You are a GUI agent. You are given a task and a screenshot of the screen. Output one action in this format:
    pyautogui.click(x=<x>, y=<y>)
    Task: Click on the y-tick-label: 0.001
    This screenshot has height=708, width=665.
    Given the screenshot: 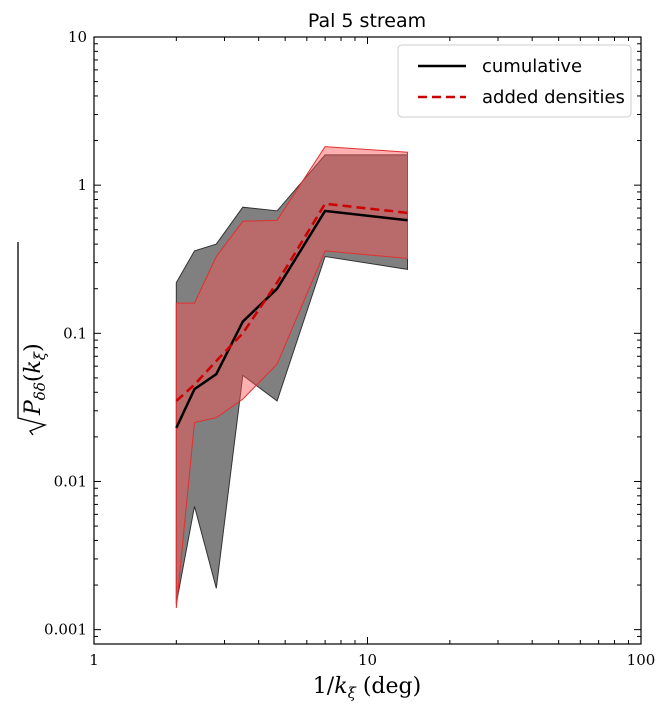 What is the action you would take?
    pyautogui.click(x=65, y=630)
    